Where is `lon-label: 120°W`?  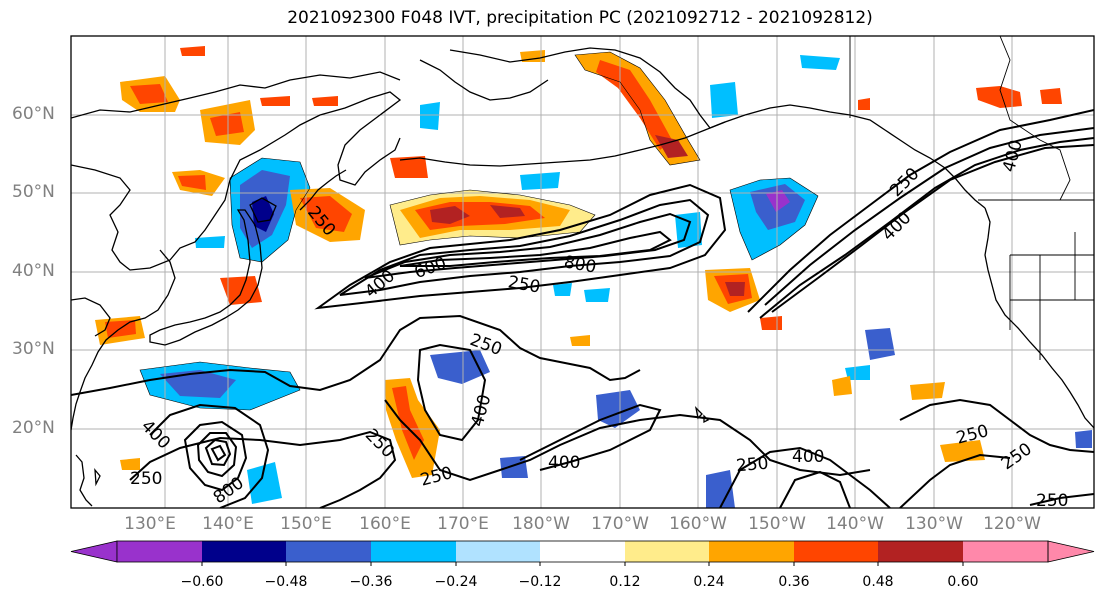 lon-label: 120°W is located at coordinates (1012, 524).